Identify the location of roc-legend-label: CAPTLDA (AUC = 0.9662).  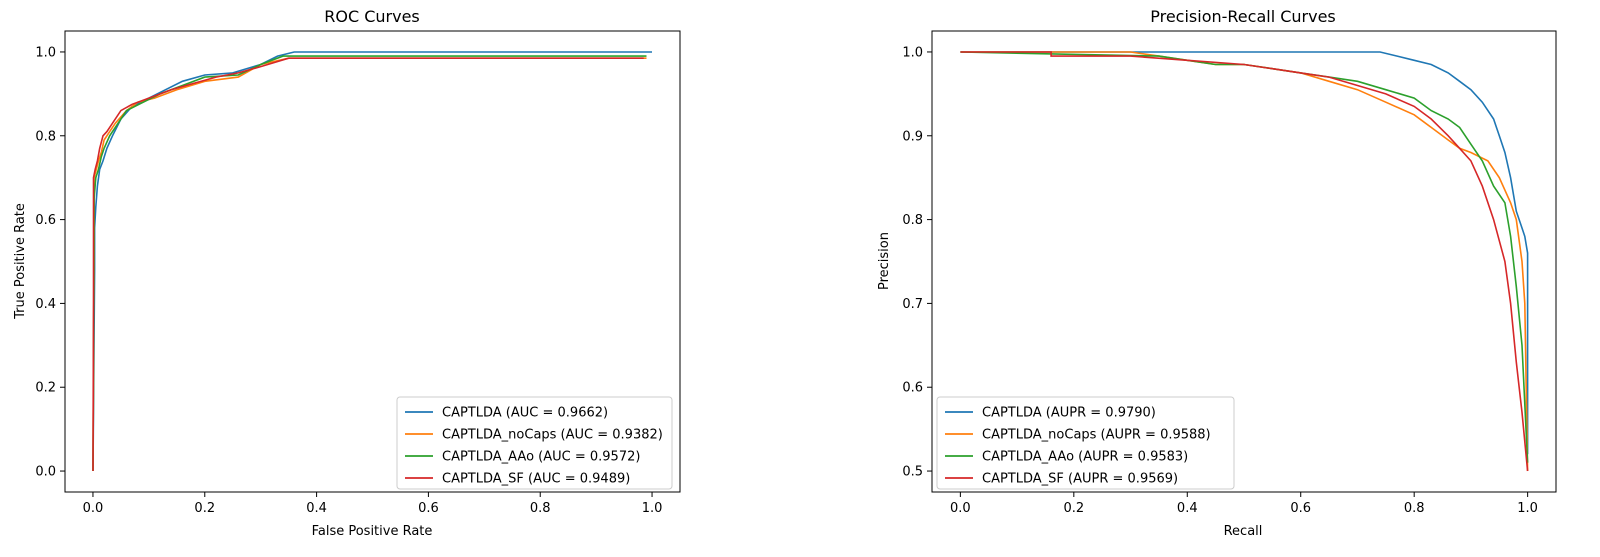
(525, 413).